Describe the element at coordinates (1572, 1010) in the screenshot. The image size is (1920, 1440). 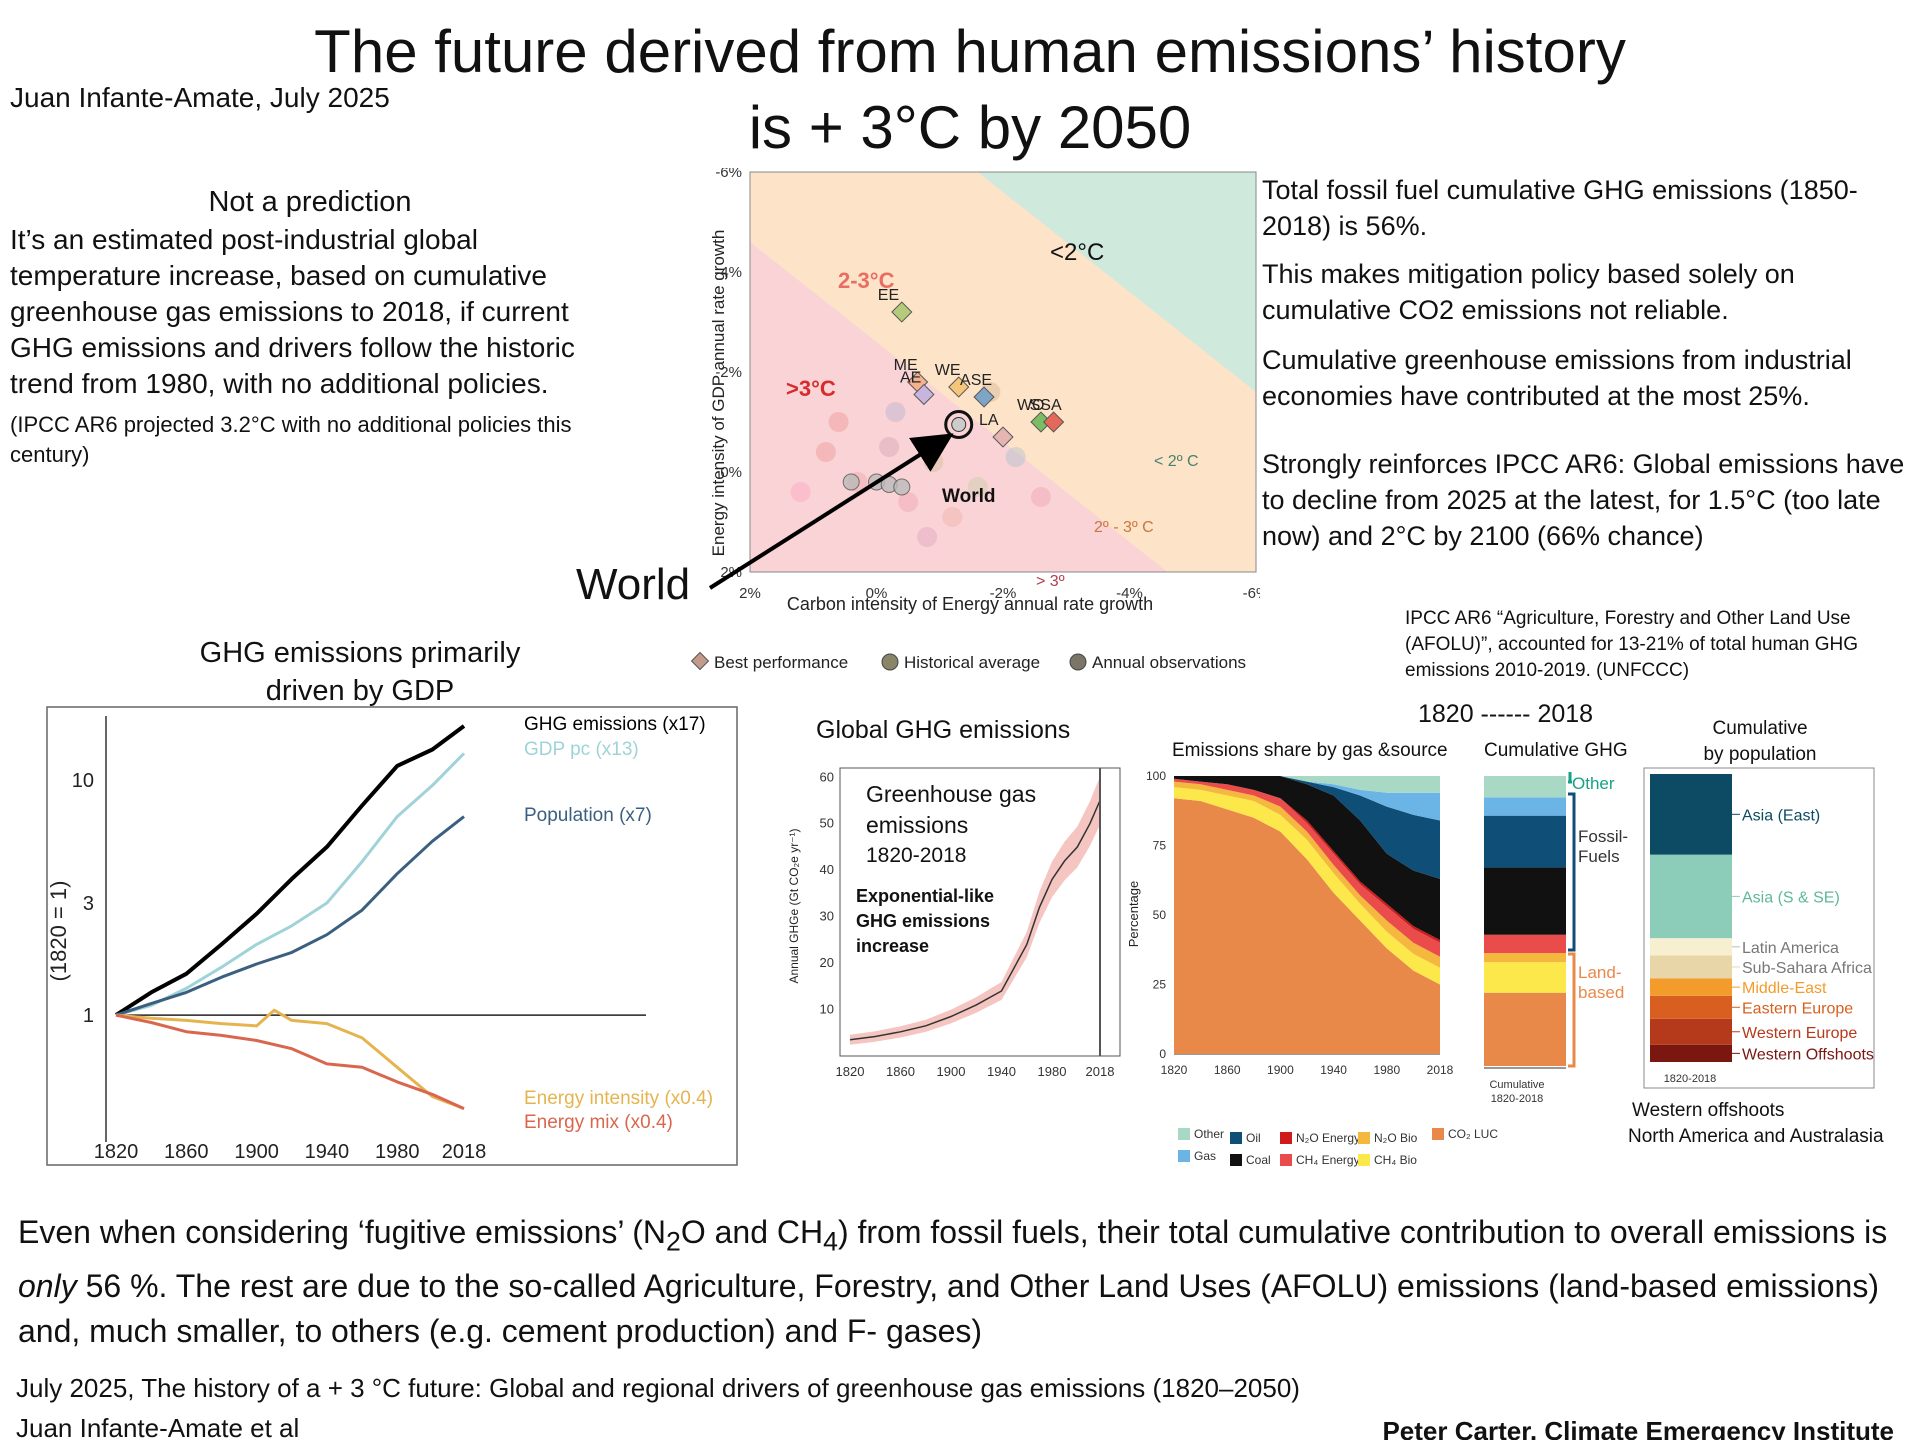
I see `bracket-land` at that location.